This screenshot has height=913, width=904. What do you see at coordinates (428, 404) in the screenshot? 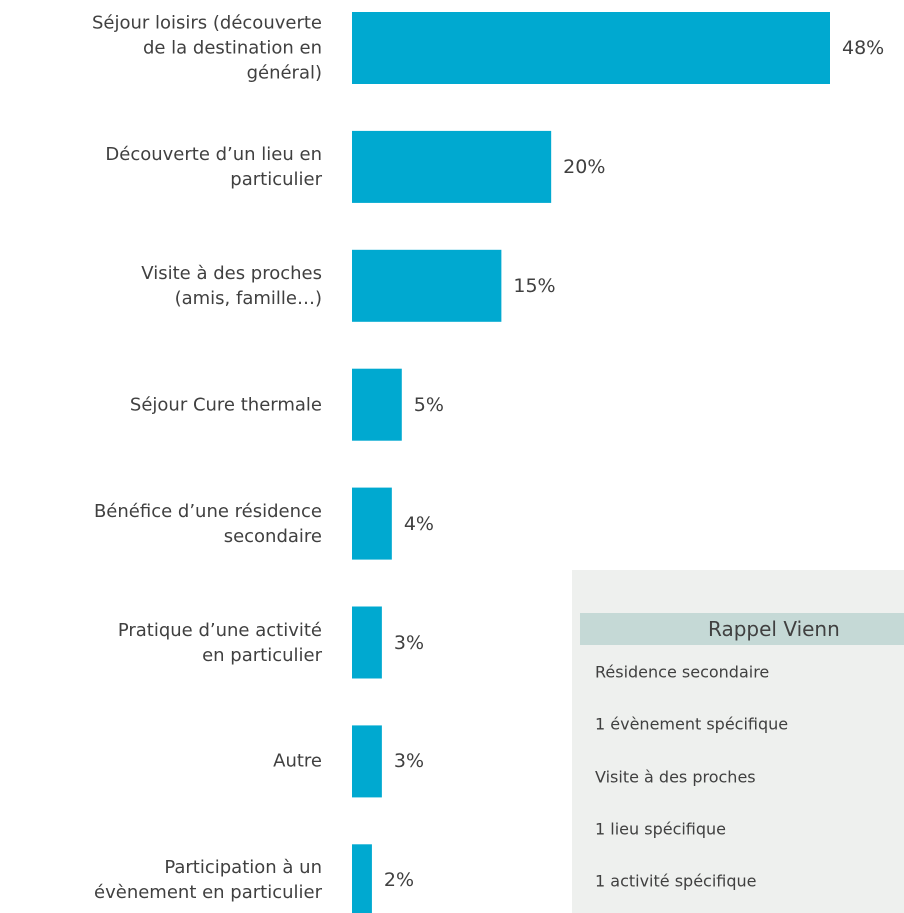
I see `value-label: 5%` at bounding box center [428, 404].